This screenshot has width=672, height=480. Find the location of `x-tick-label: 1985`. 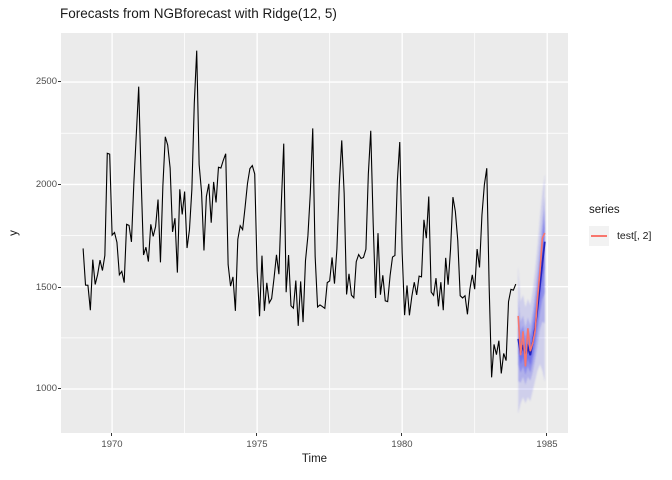

x-tick-label: 1985 is located at coordinates (547, 444).